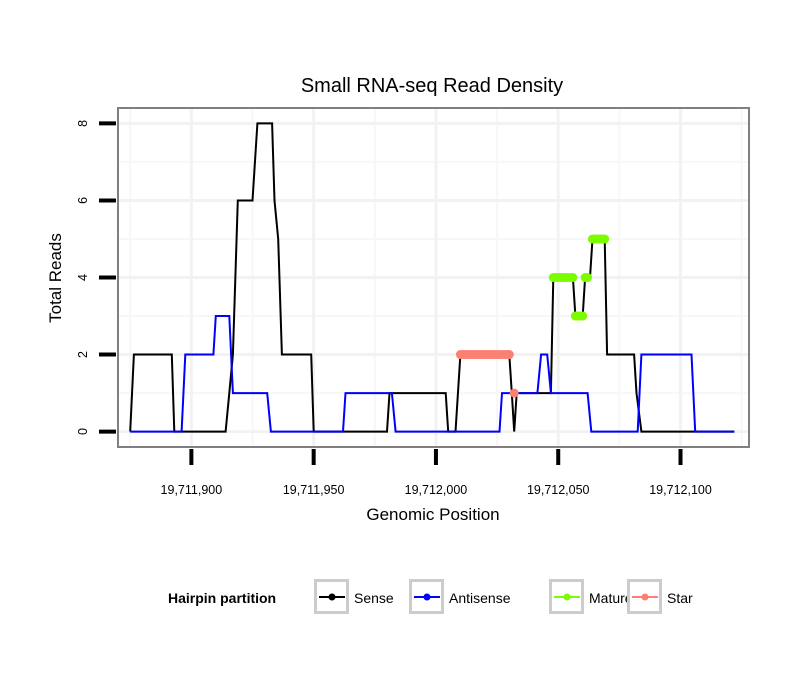 The image size is (810, 690). I want to click on y-tick-label: 8, so click(83, 123).